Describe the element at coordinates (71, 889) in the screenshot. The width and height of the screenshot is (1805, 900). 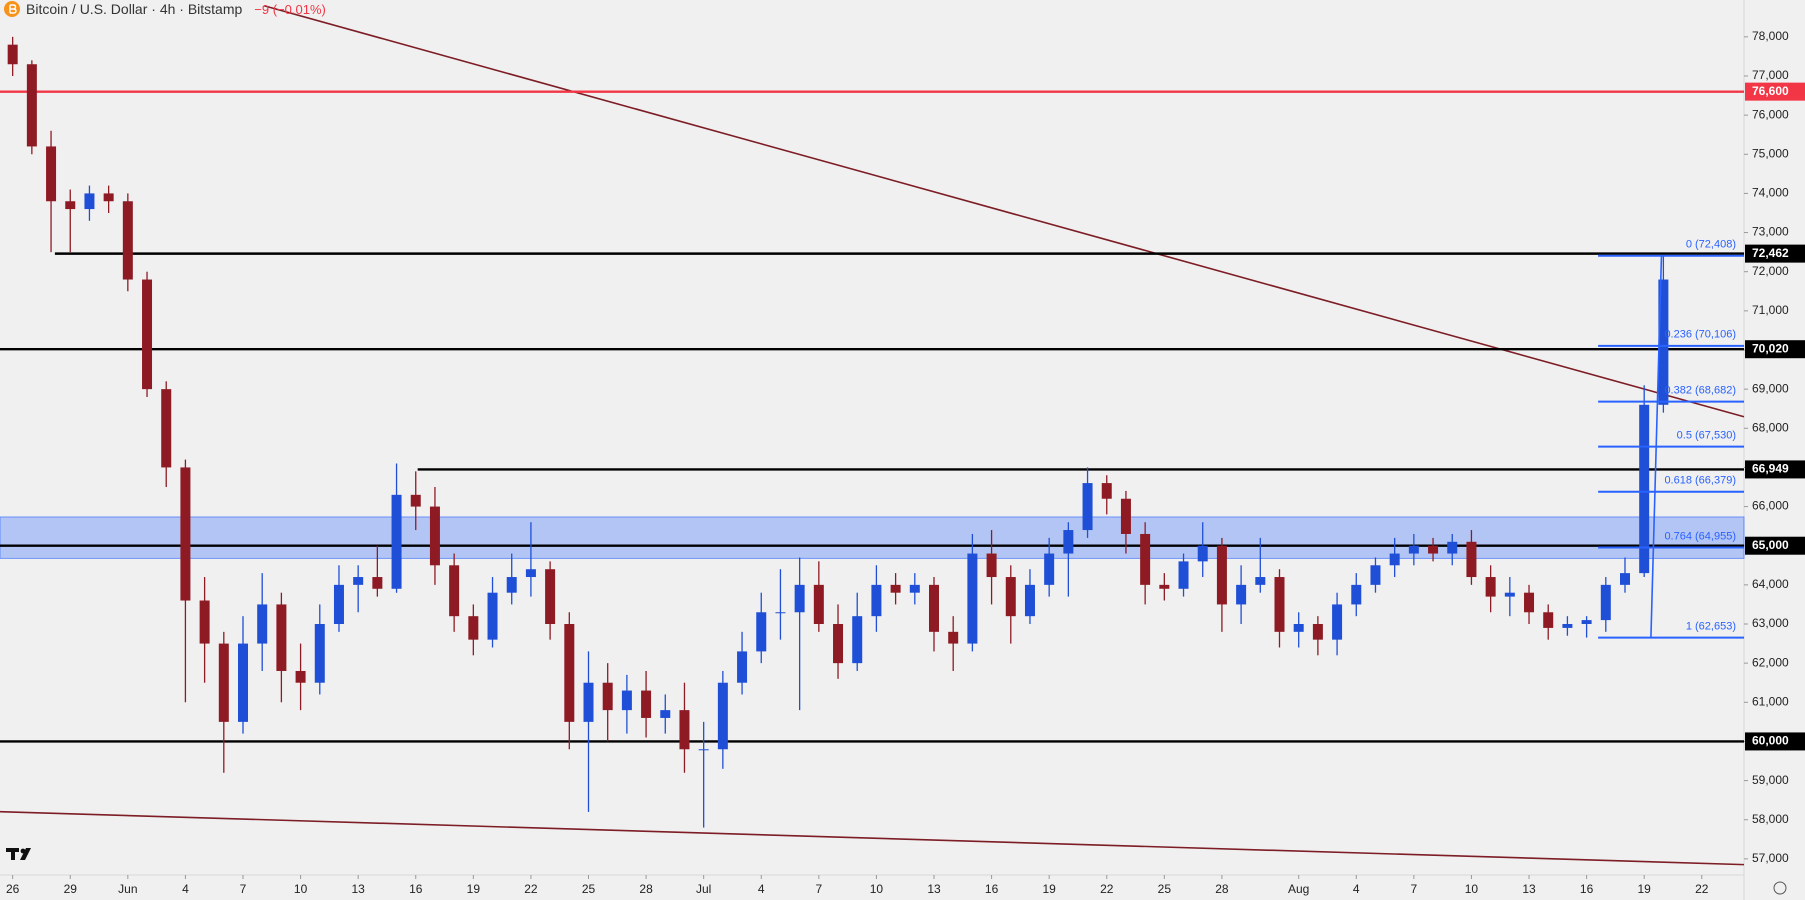
I see `x-tick-label: 29` at that location.